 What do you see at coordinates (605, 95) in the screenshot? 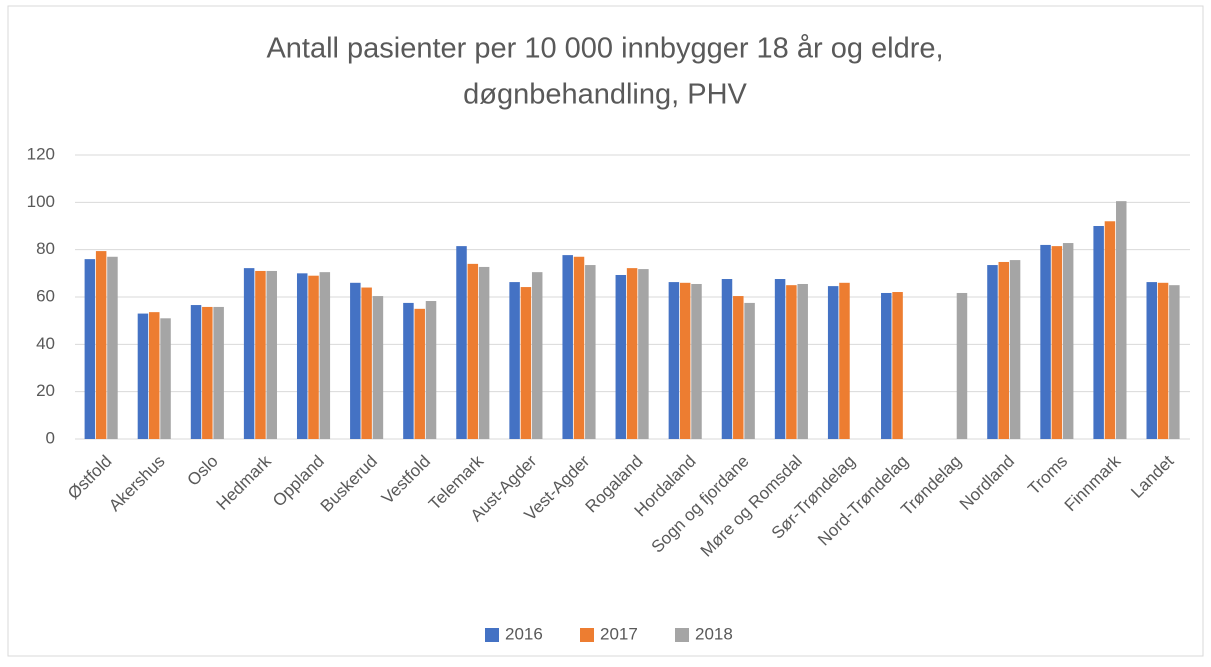
I see `chart-title: døgnbehandling, PHV` at bounding box center [605, 95].